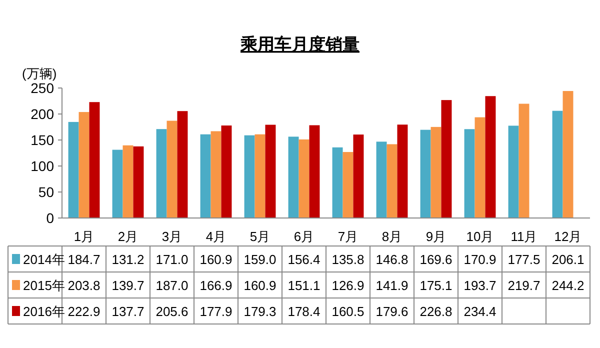 The height and width of the screenshot is (348, 600). What do you see at coordinates (348, 311) in the screenshot?
I see `data-label: 160.5` at bounding box center [348, 311].